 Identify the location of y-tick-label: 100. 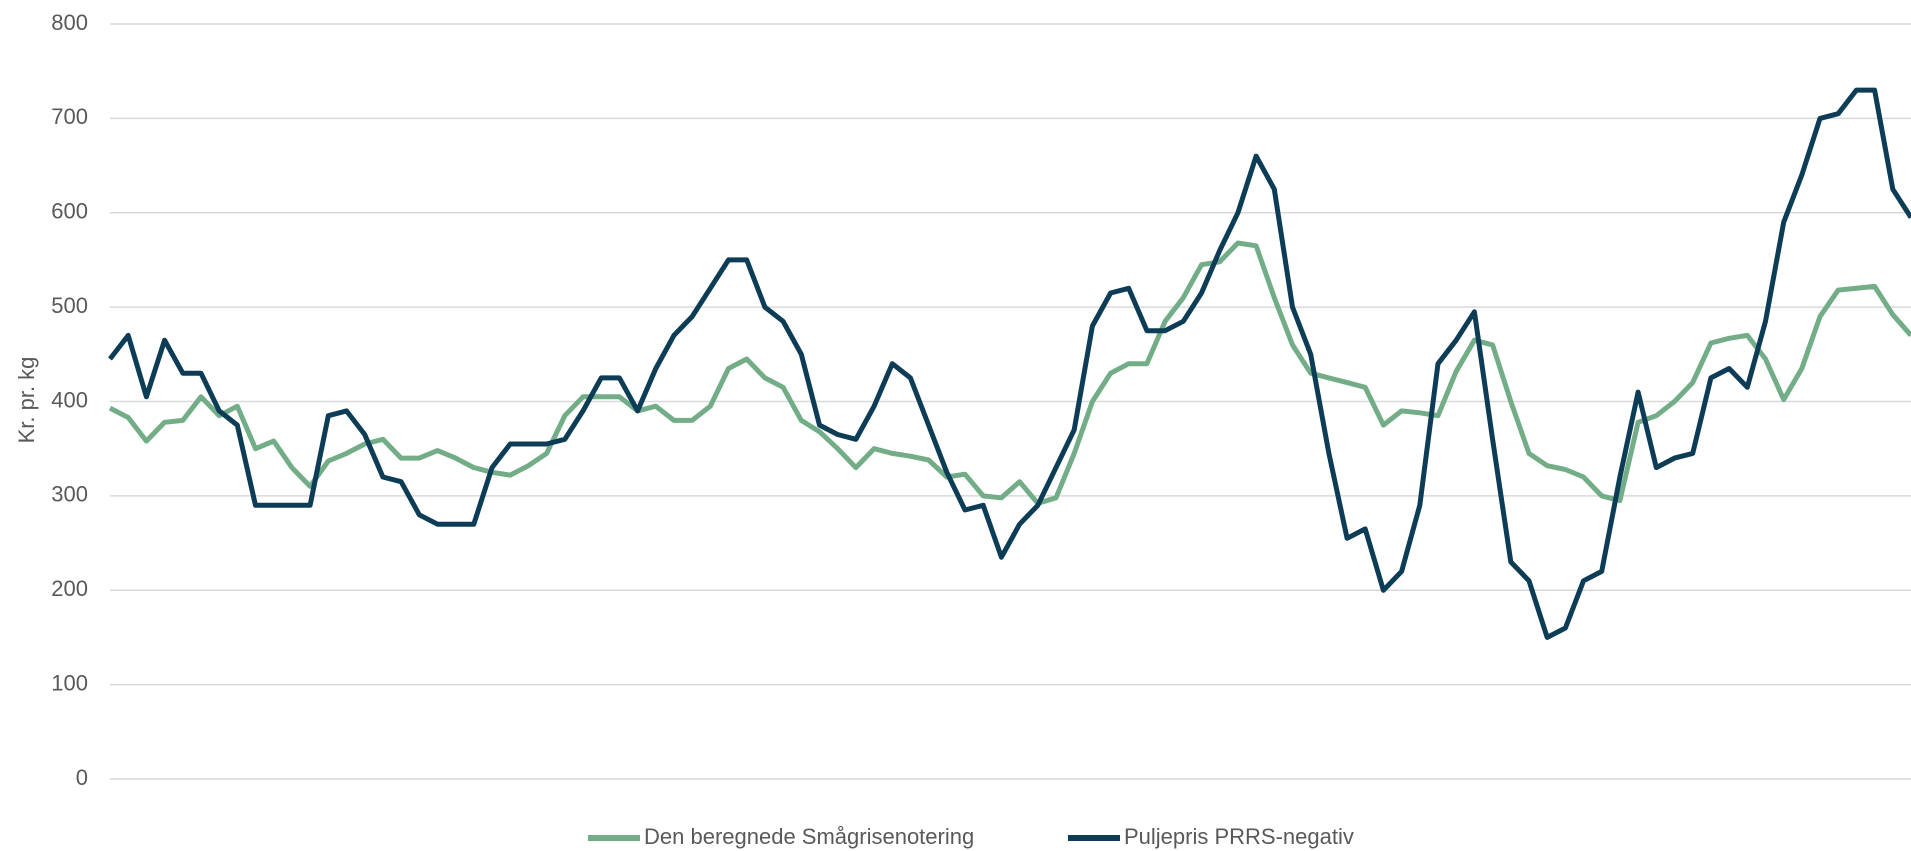
(69, 682).